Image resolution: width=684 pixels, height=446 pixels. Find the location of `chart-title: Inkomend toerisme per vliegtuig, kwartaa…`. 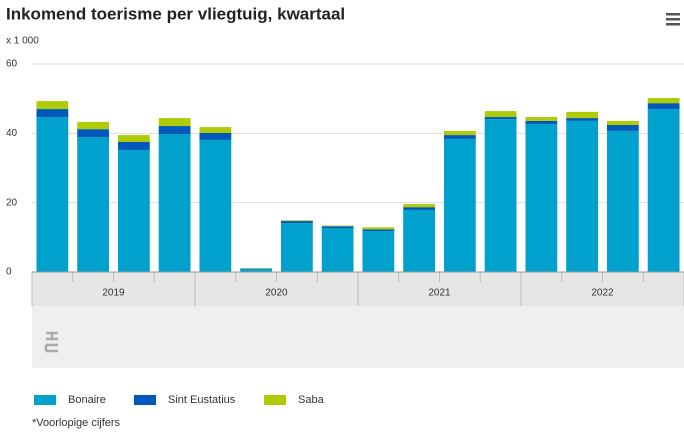

chart-title: Inkomend toerisme per vliegtuig, kwartaa… is located at coordinates (175, 13).